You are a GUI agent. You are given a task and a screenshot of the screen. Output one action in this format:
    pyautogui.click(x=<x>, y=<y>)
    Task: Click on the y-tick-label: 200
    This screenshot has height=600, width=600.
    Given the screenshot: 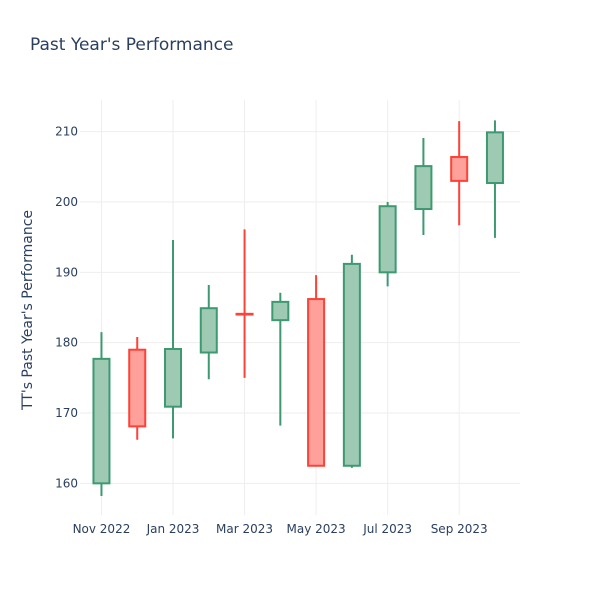 What is the action you would take?
    pyautogui.click(x=66, y=202)
    